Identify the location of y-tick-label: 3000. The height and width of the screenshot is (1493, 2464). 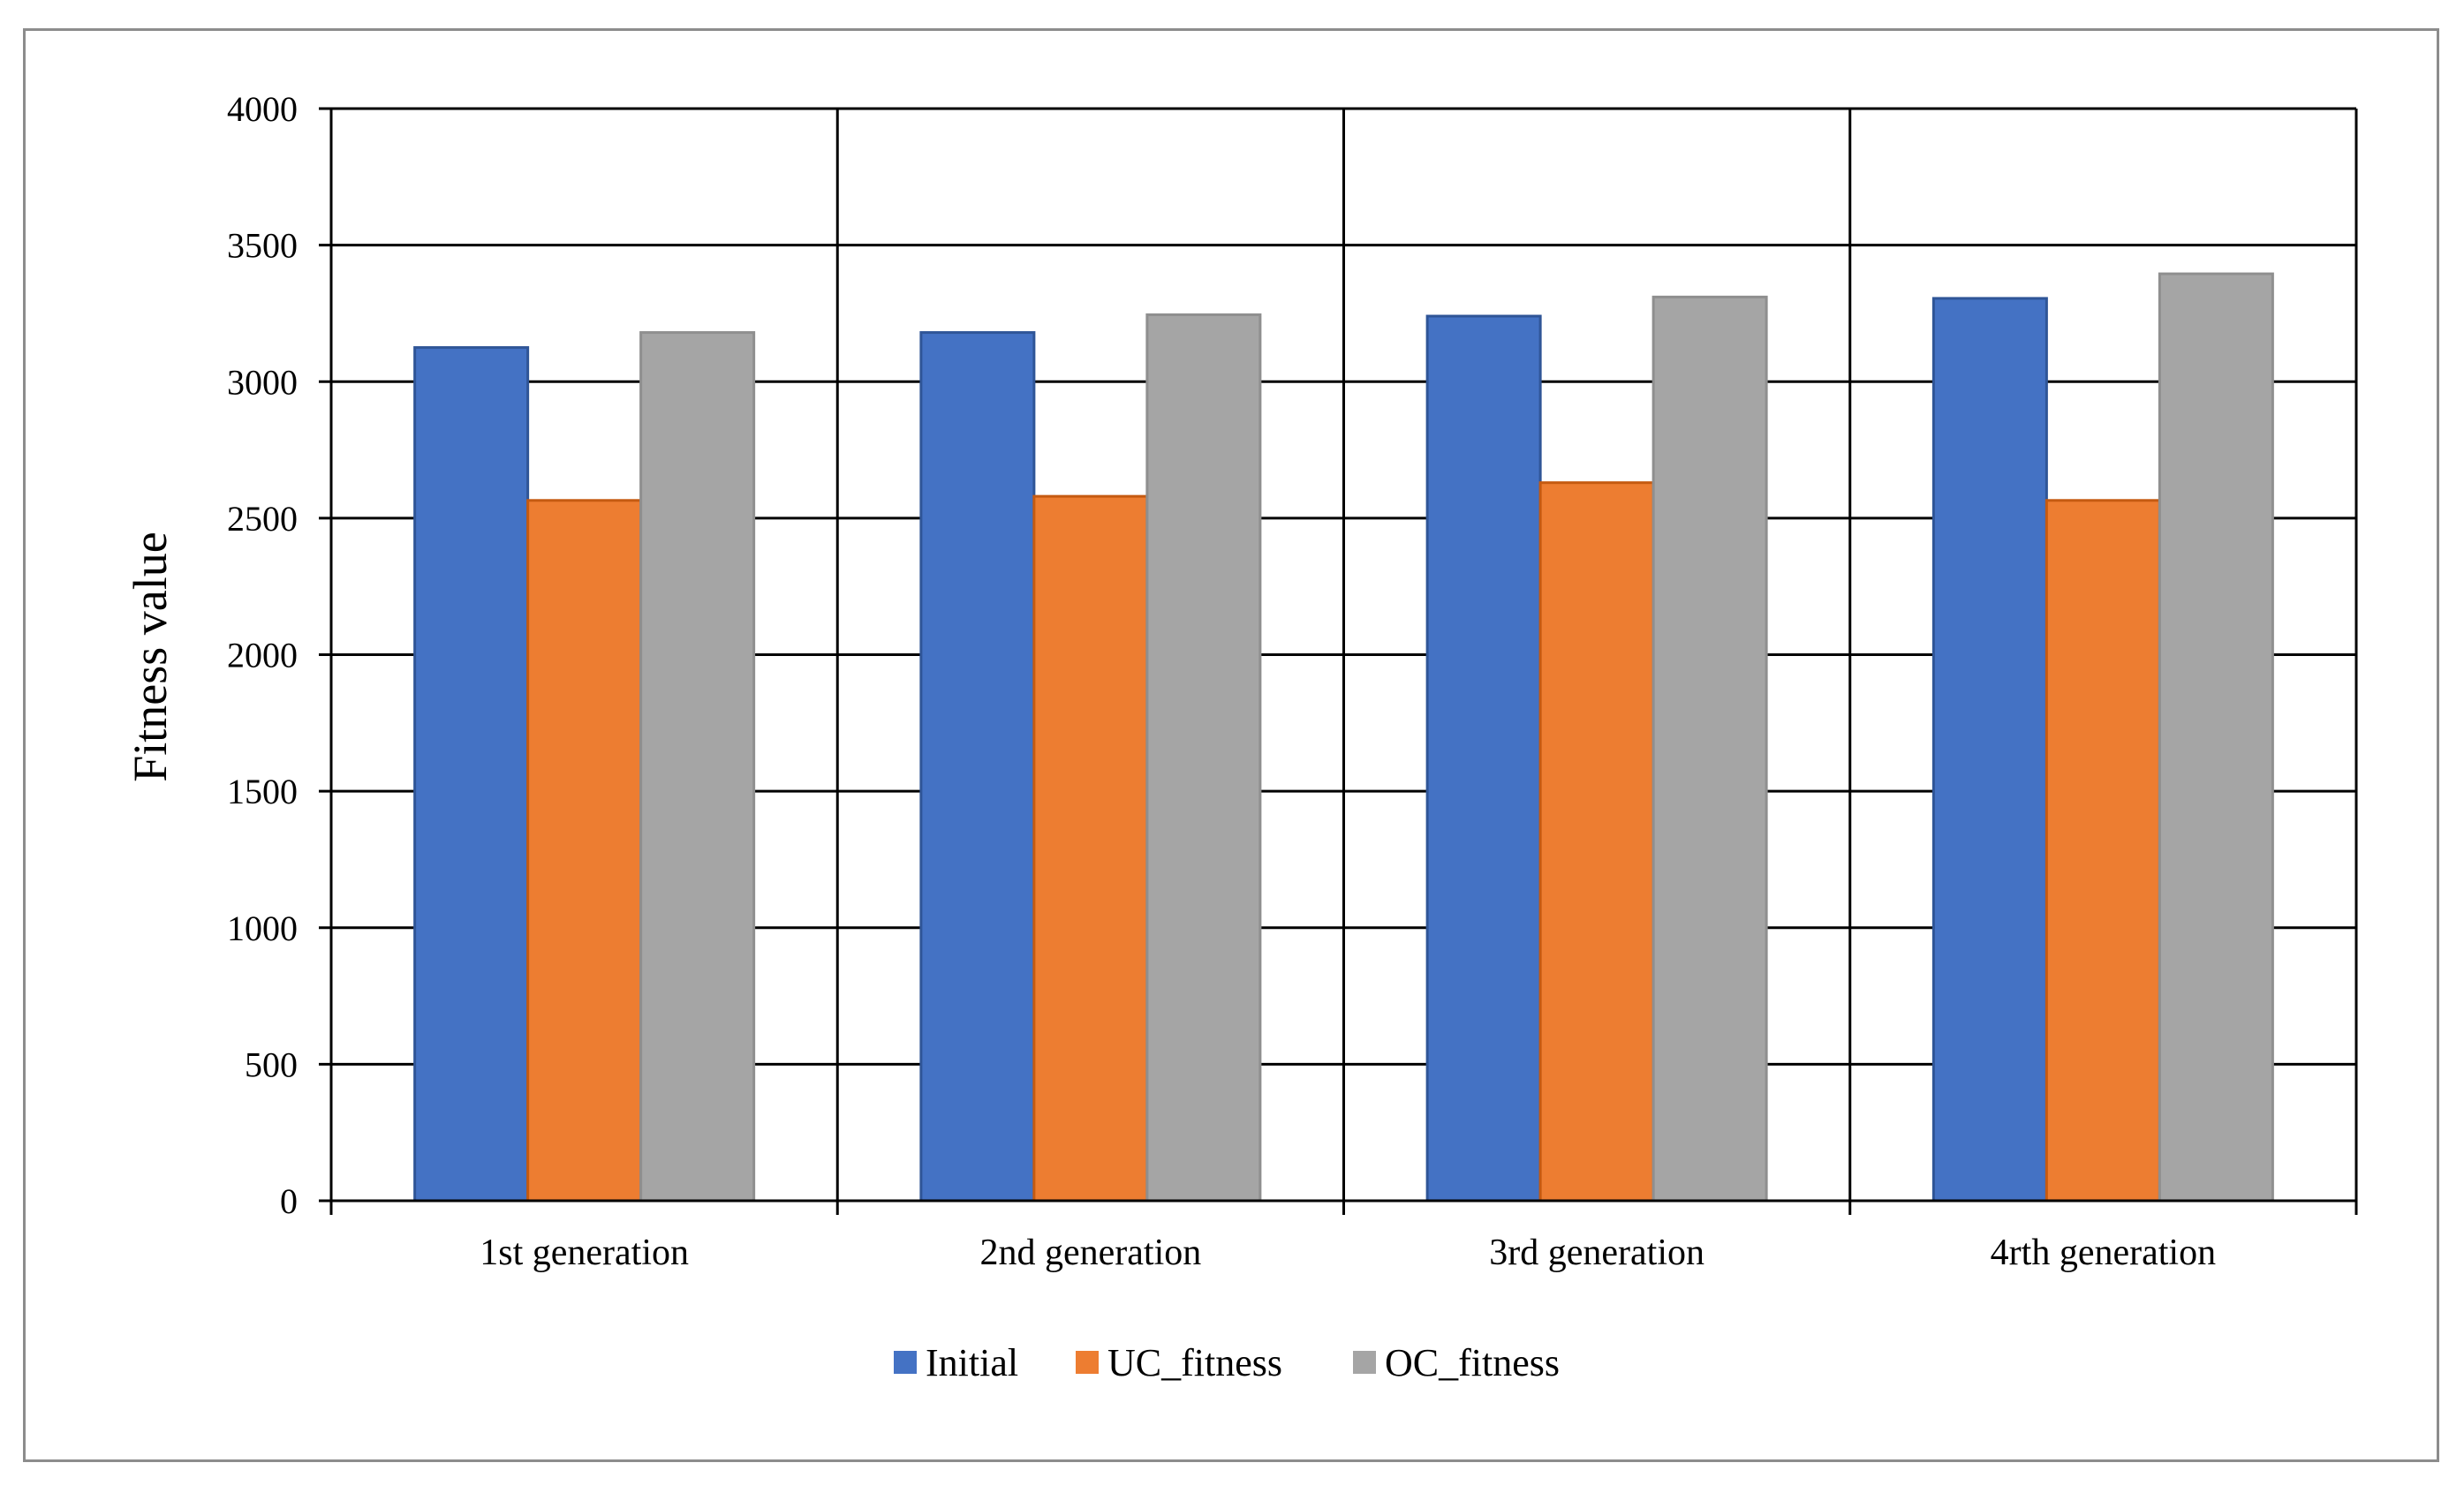
(262, 382).